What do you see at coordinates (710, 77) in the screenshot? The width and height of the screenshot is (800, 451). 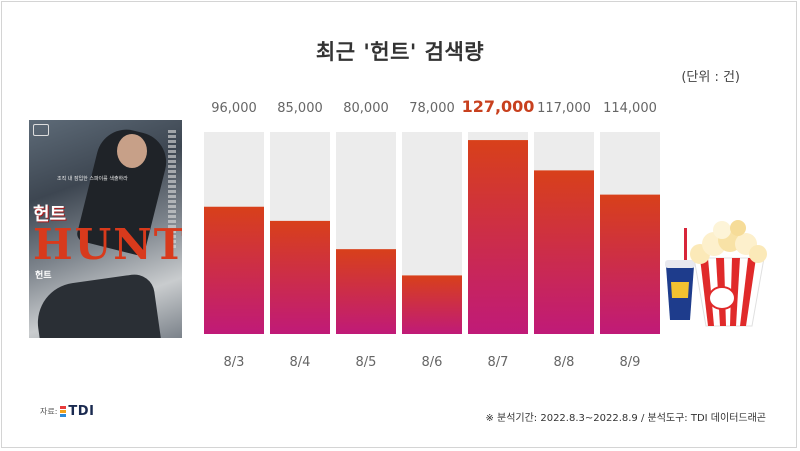 I see `unit-label: (단위 : 건)` at bounding box center [710, 77].